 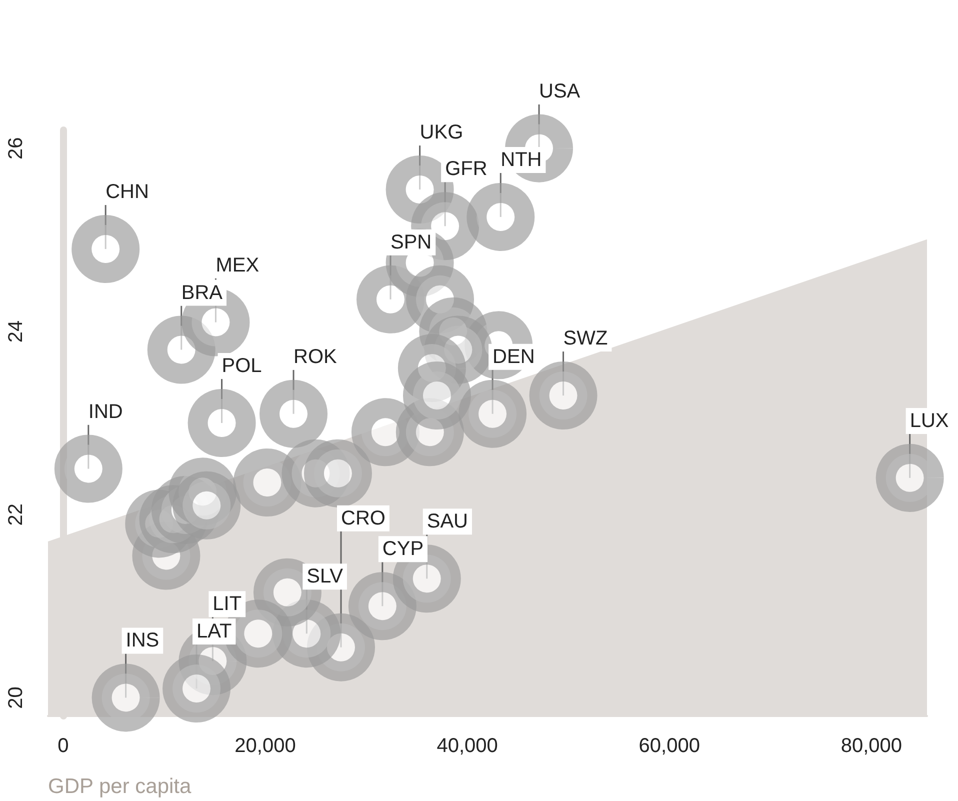 I want to click on annotation: POL, so click(x=242, y=366).